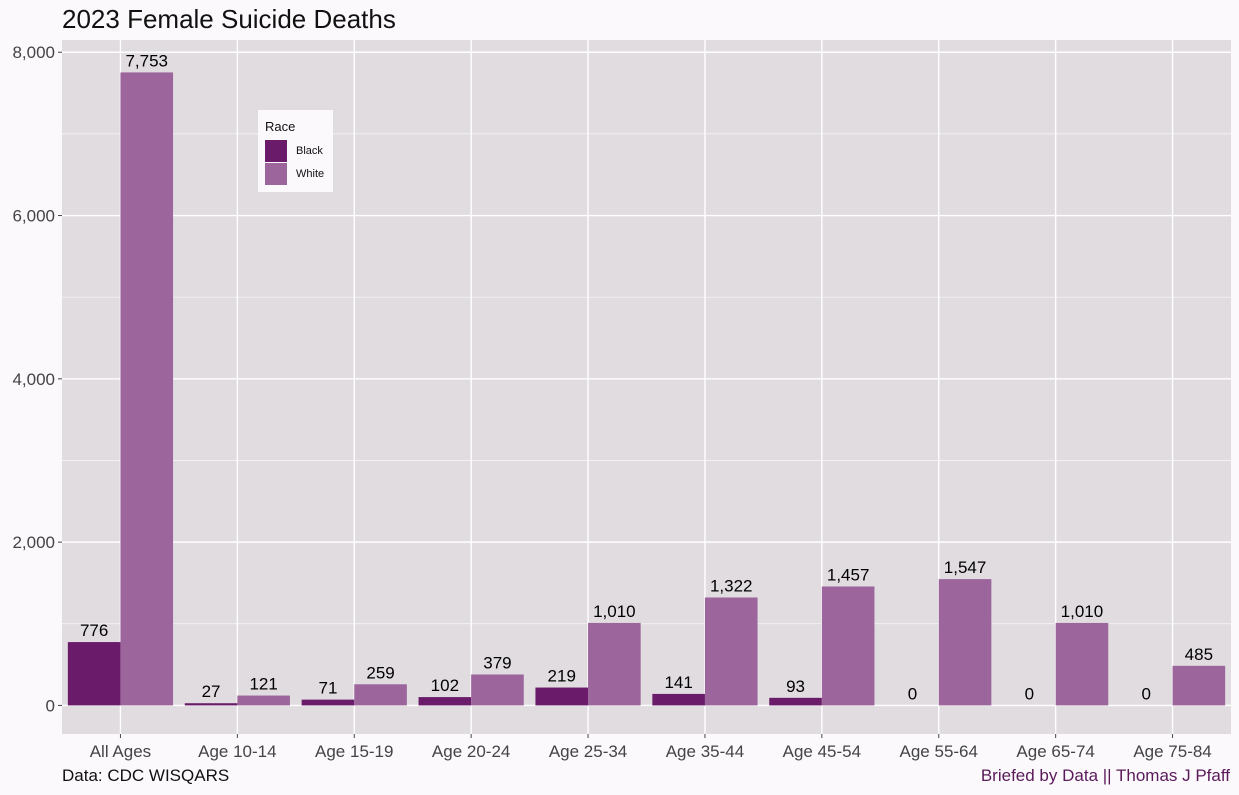 This screenshot has height=795, width=1239. I want to click on x-tick-label: Age 75-84, so click(1172, 751).